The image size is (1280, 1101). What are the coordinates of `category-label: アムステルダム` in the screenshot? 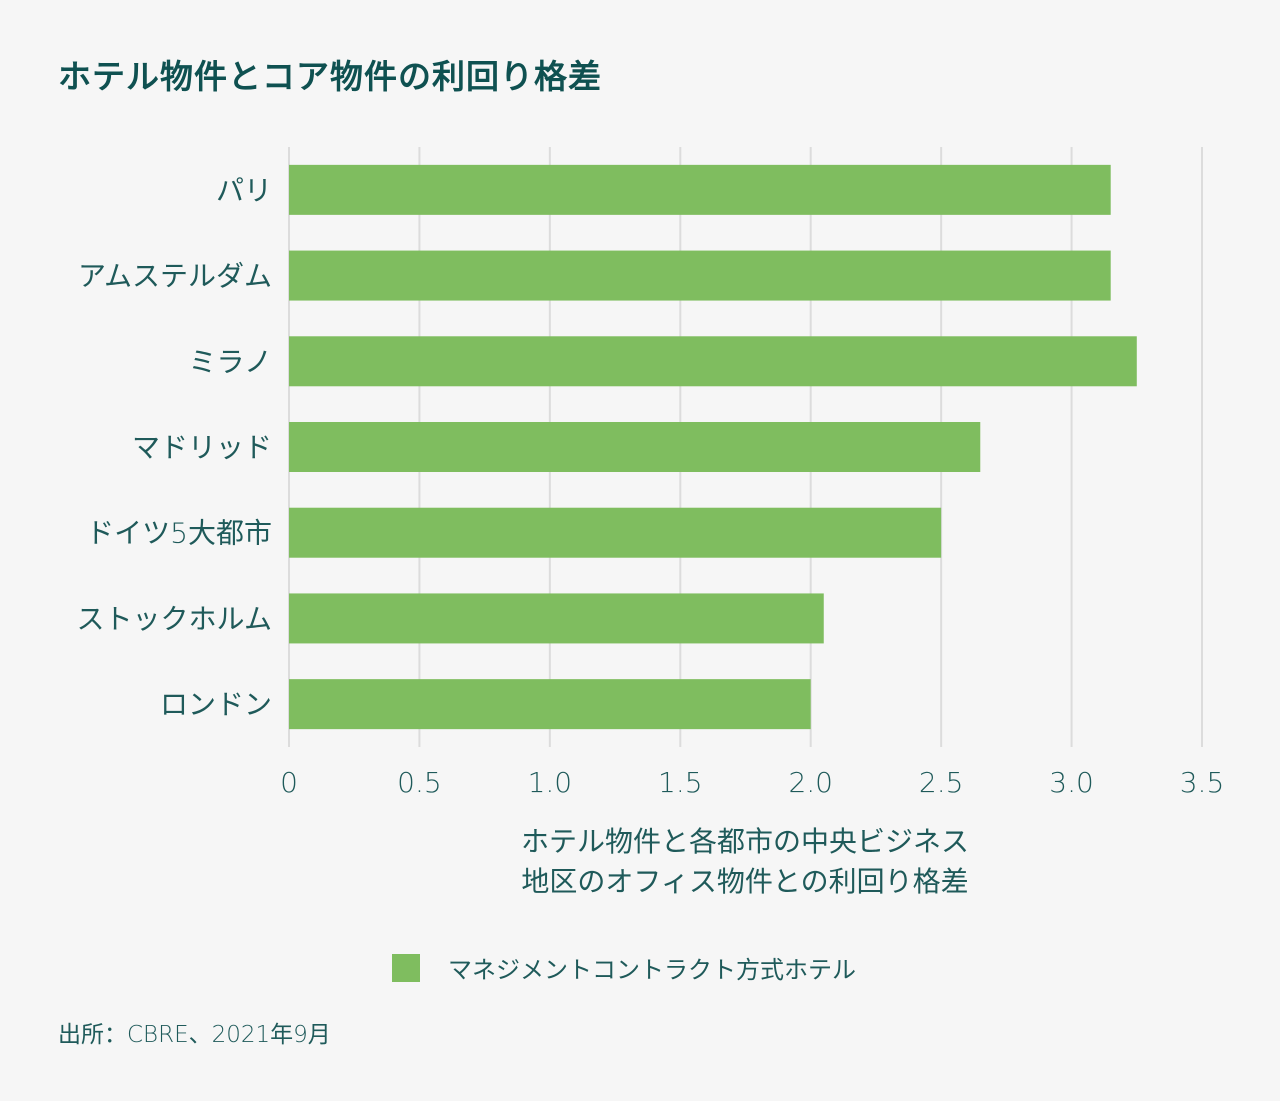 It's located at (175, 276).